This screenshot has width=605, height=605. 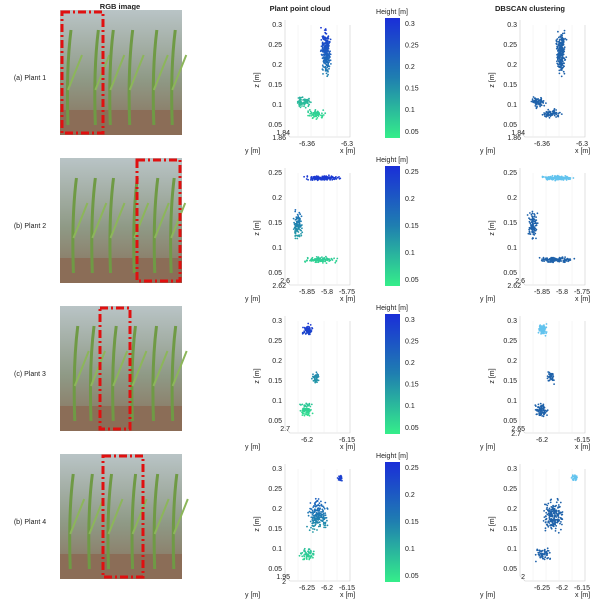 I want to click on z-tick-label: 0.25, so click(x=510, y=341).